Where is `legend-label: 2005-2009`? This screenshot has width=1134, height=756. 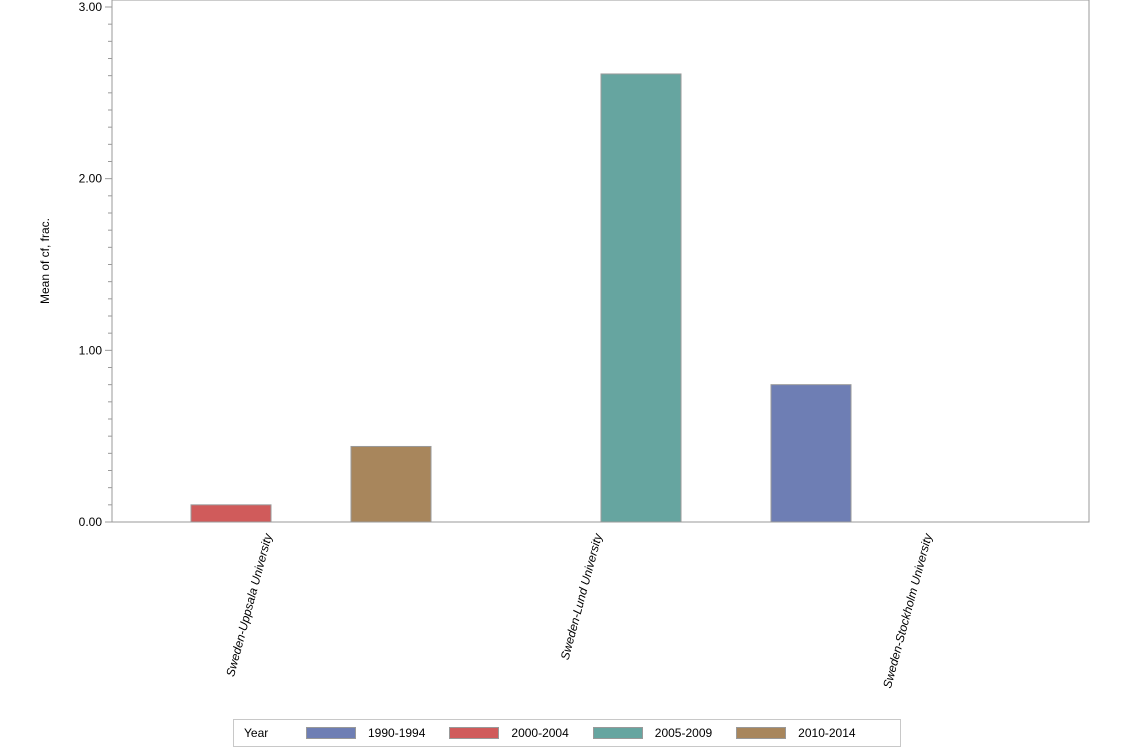 legend-label: 2005-2009 is located at coordinates (683, 733).